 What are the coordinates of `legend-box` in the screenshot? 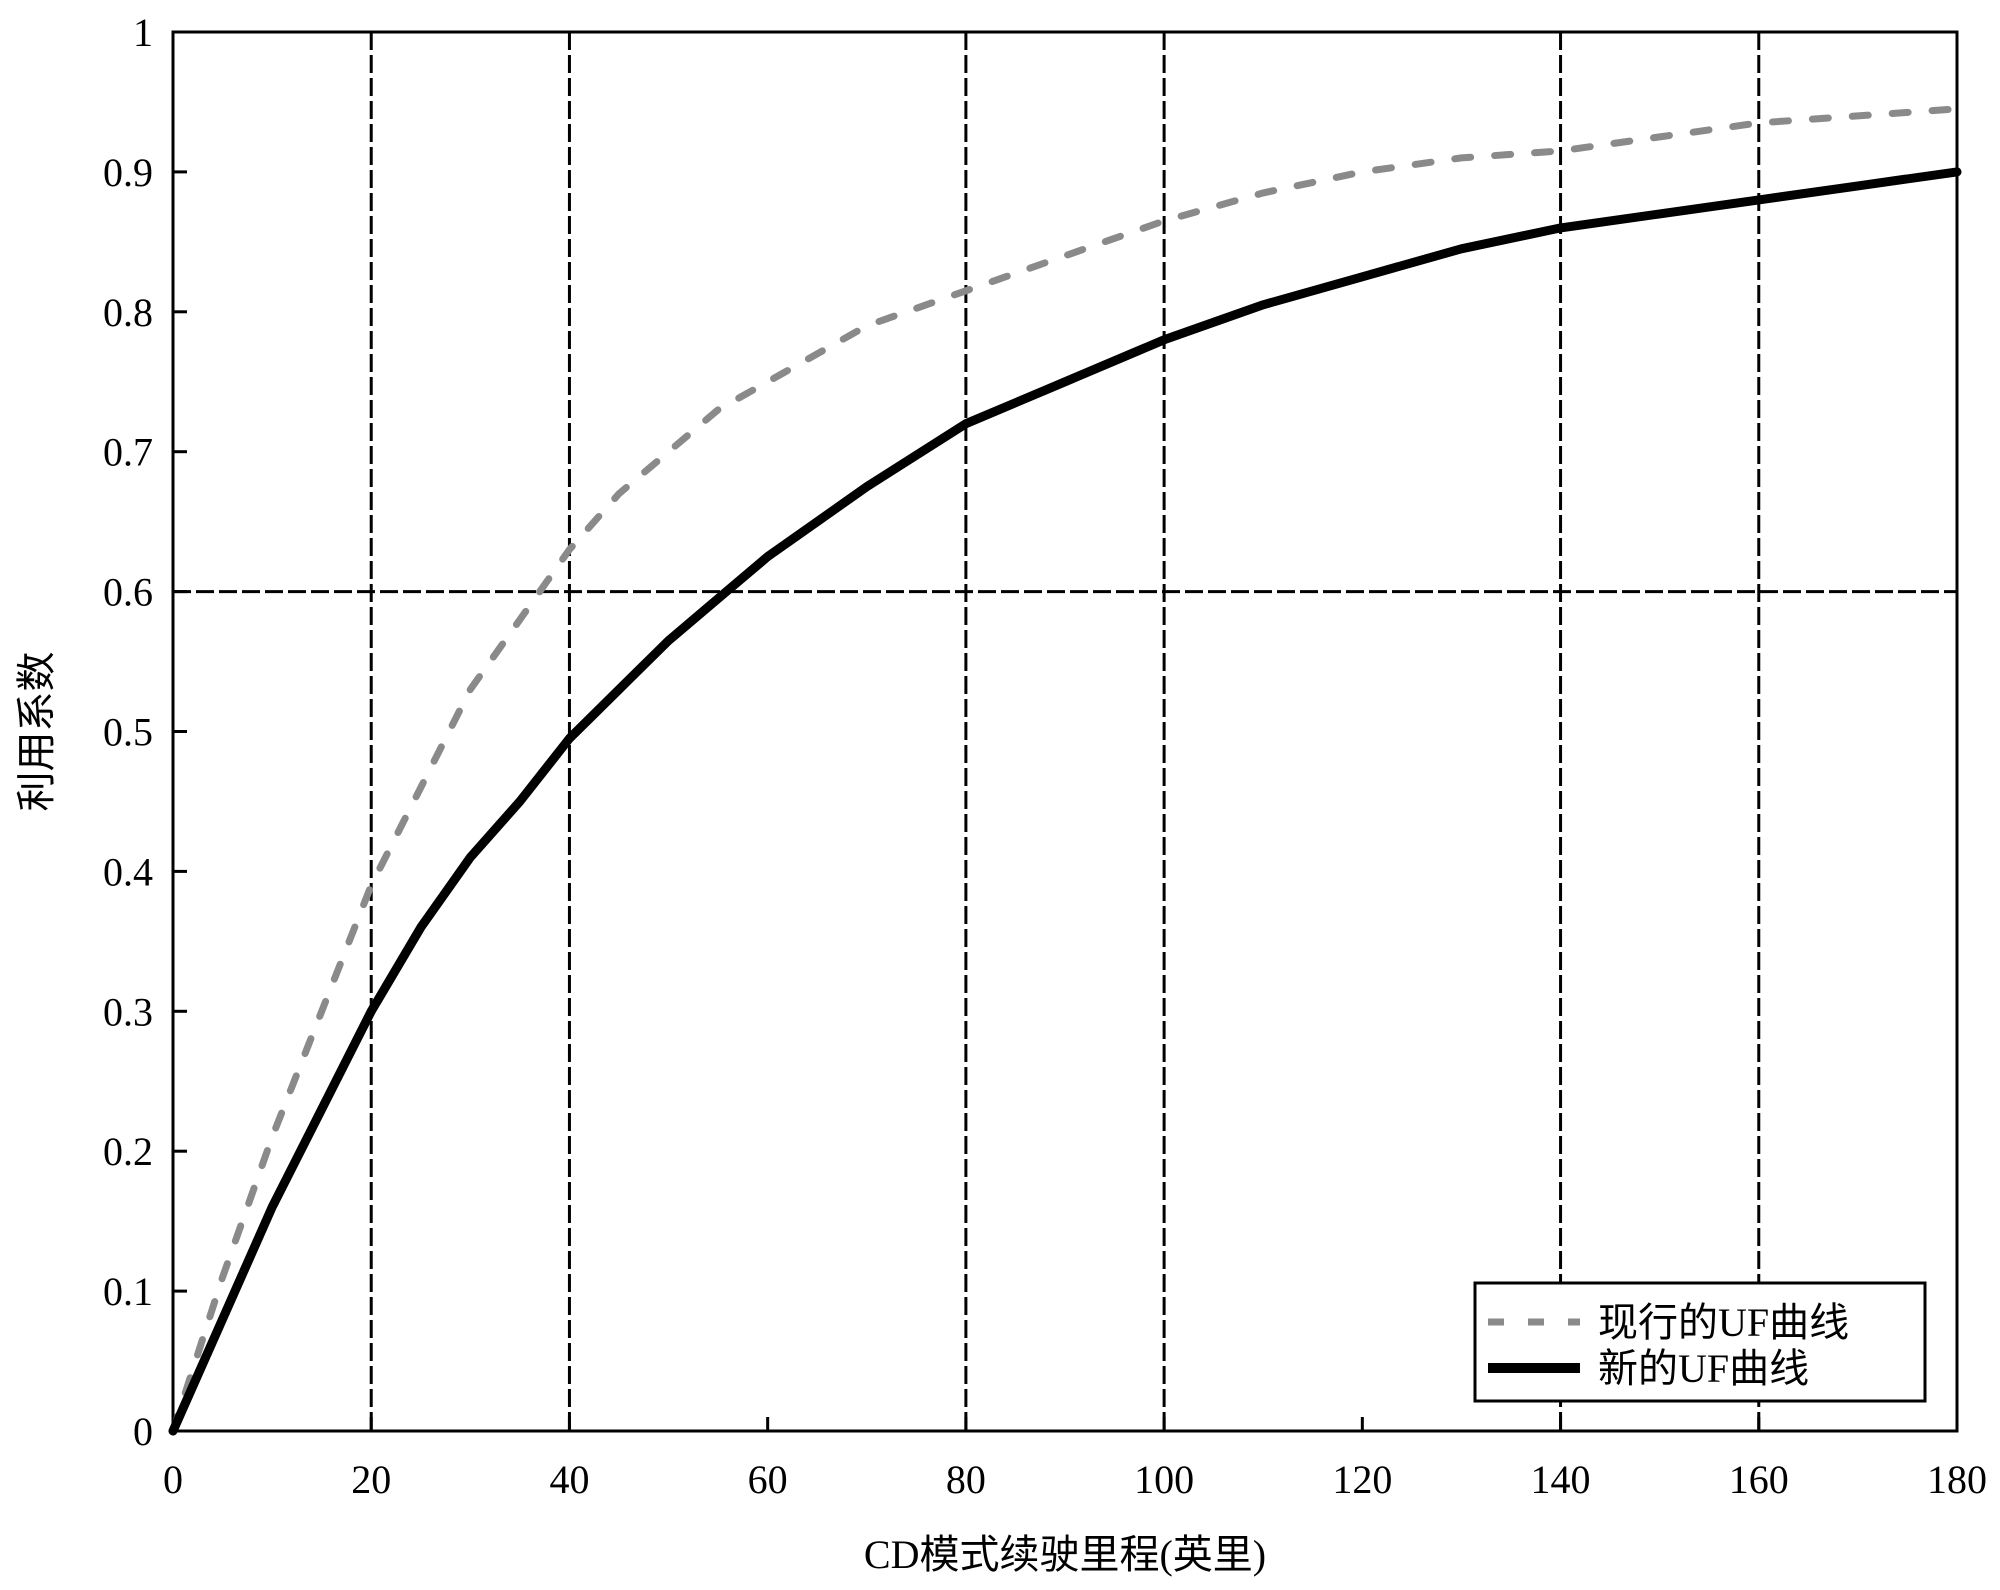 It's located at (1700, 1342).